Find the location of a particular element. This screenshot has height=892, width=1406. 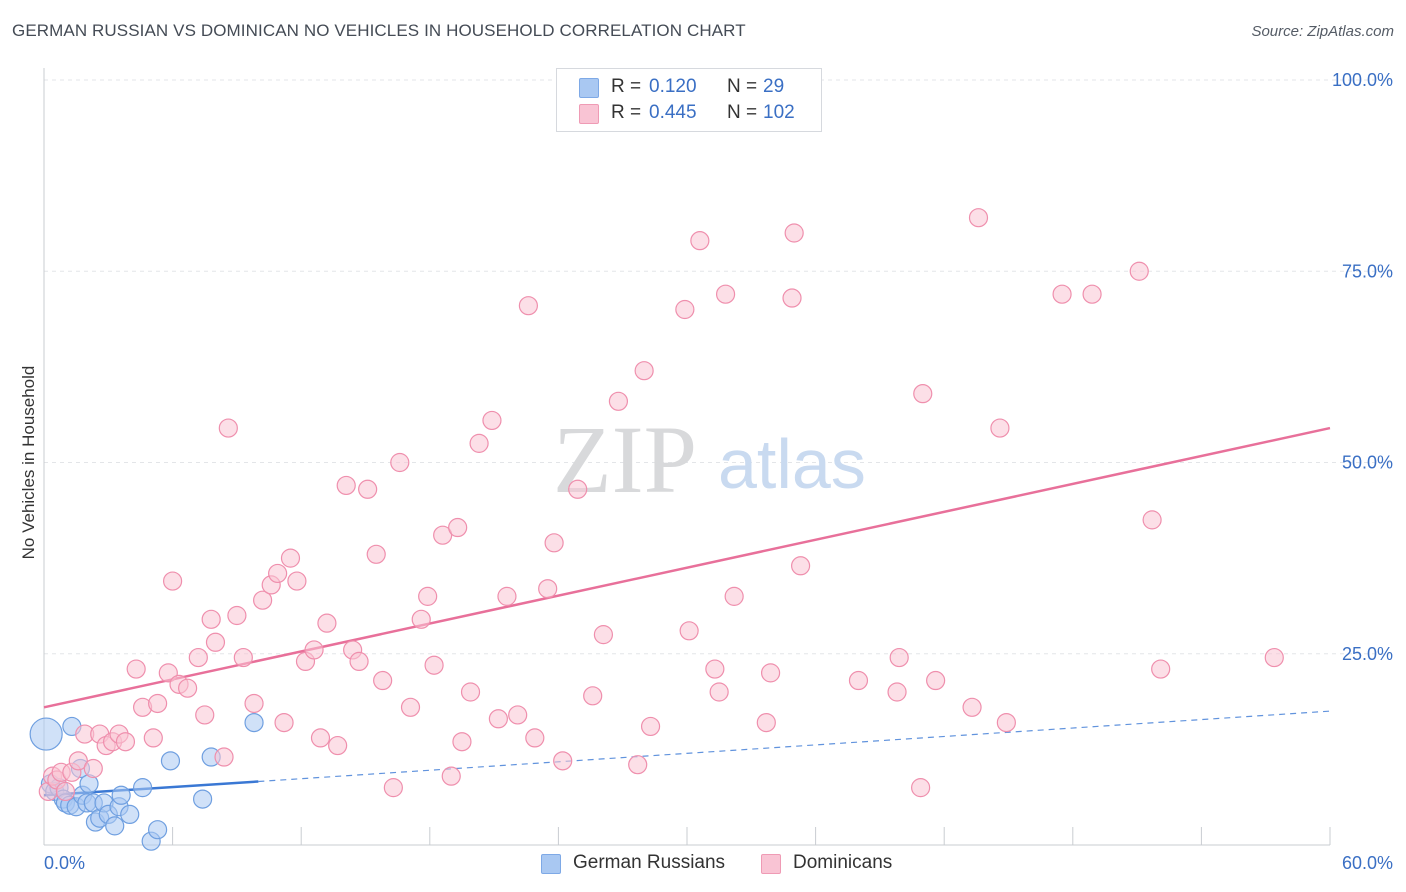

stats-legend: R = 0.120 N = 29 R = 0.445 N = 102 is located at coordinates (689, 100).